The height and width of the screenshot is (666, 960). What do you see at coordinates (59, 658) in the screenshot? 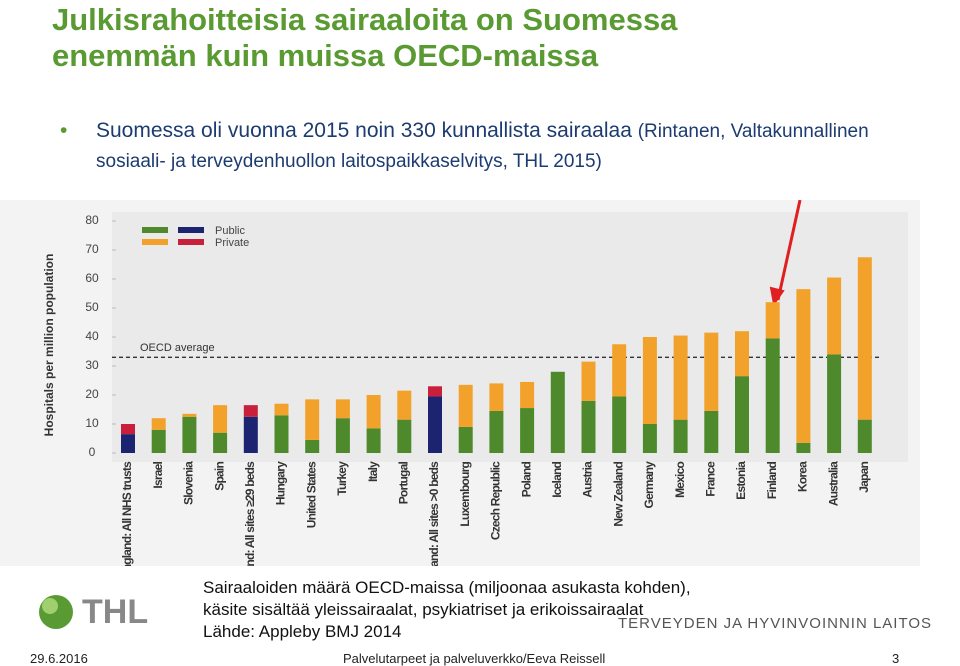
I see `footer-date: 29.6.2016` at bounding box center [59, 658].